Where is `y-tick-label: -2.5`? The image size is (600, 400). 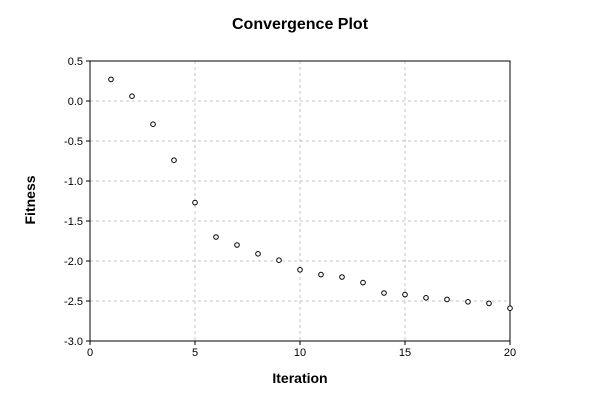
y-tick-label: -2.5 is located at coordinates (73, 302).